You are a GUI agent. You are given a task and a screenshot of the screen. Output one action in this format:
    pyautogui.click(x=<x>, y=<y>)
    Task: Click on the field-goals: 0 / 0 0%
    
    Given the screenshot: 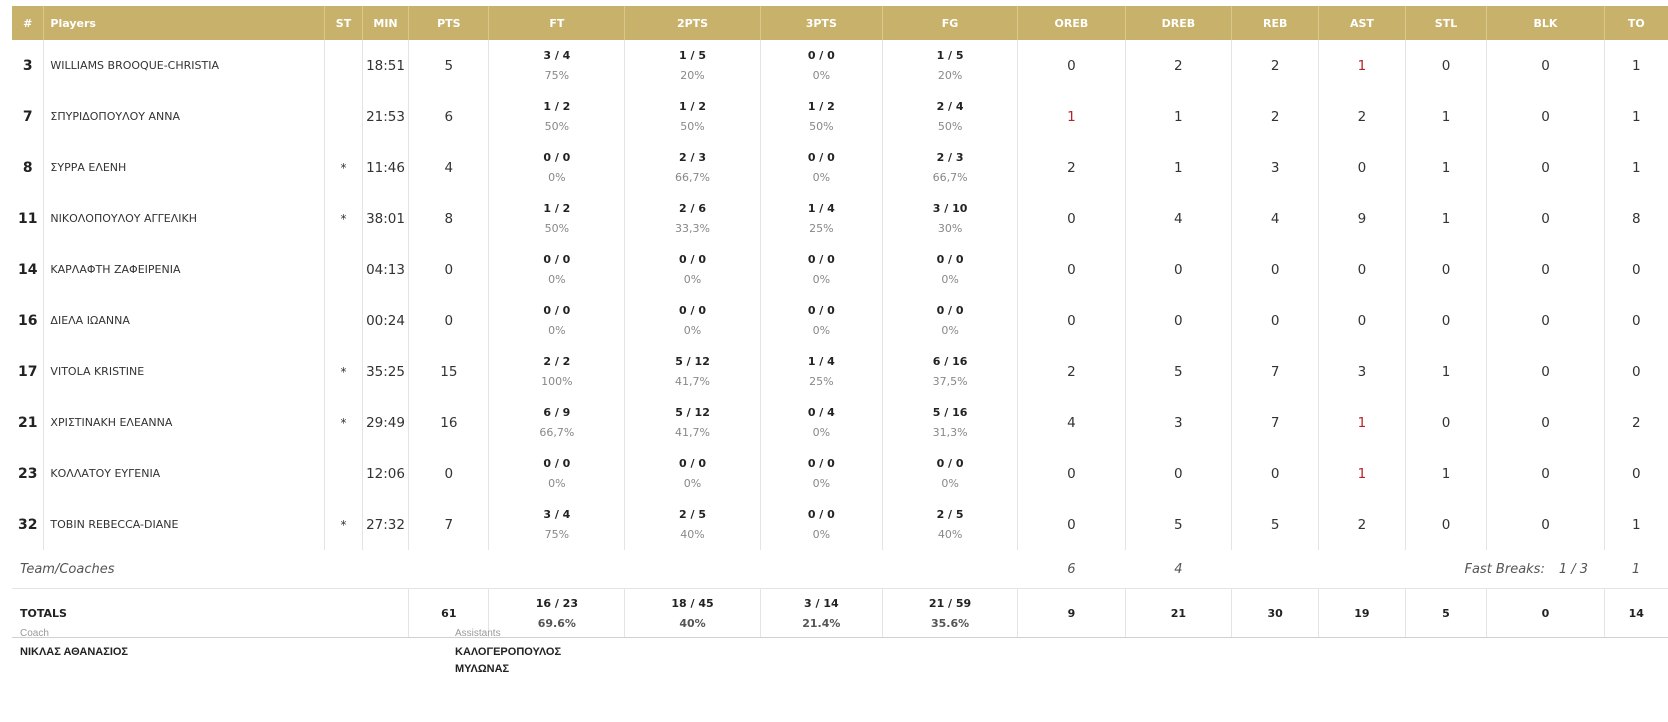 What is the action you would take?
    pyautogui.click(x=950, y=269)
    